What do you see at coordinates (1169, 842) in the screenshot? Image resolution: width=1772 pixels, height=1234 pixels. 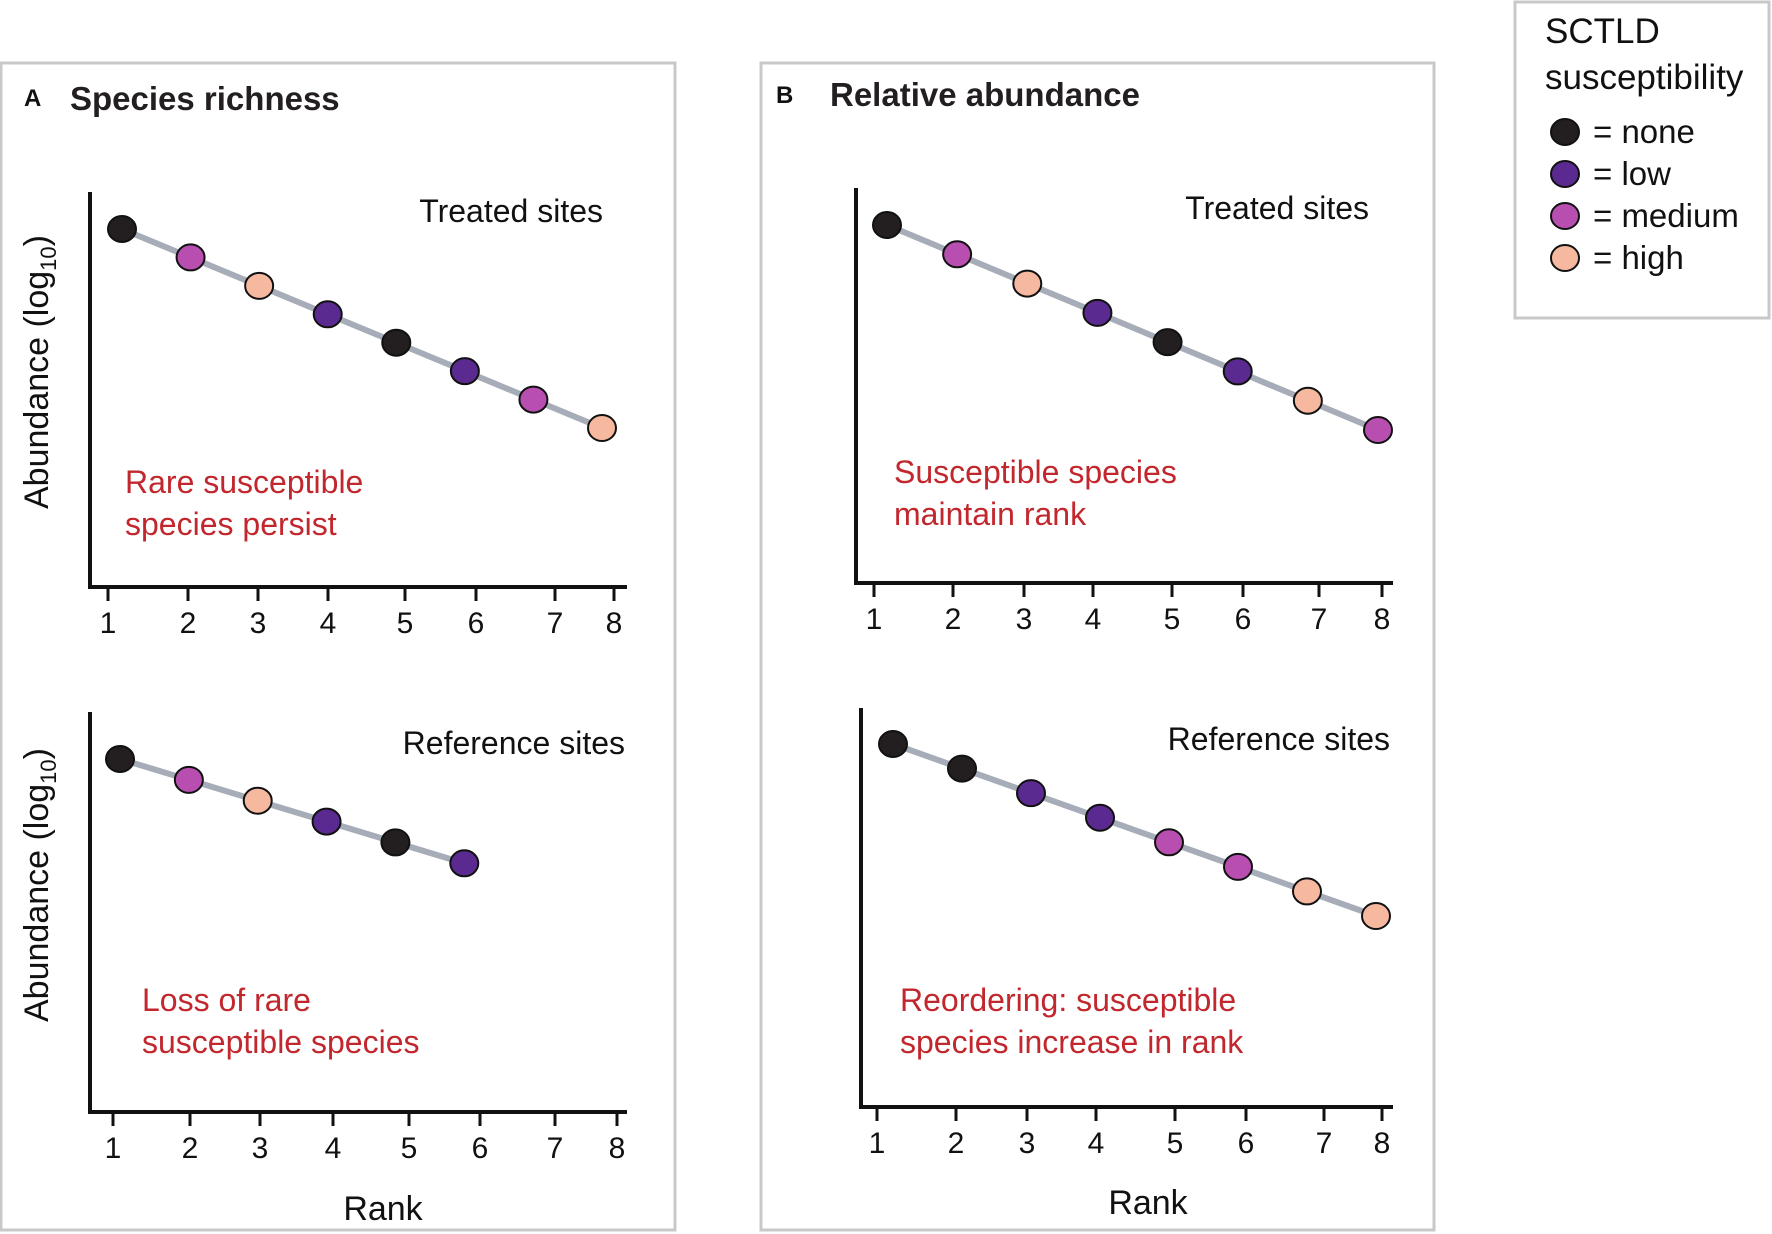 I see `data-point-rank-5-medium` at bounding box center [1169, 842].